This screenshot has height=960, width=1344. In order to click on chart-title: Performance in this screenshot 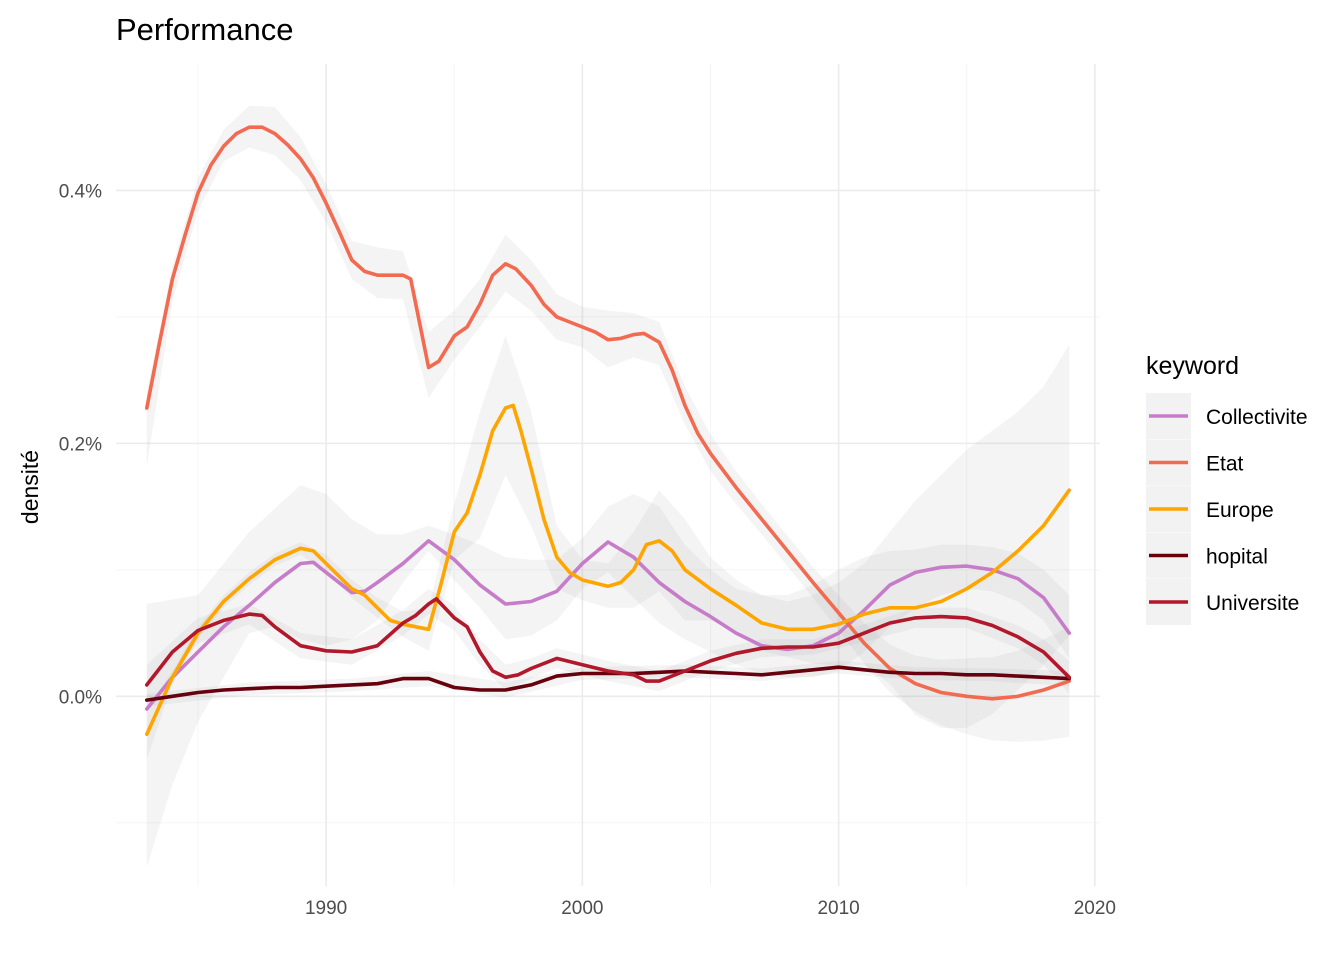, I will do `click(204, 29)`.